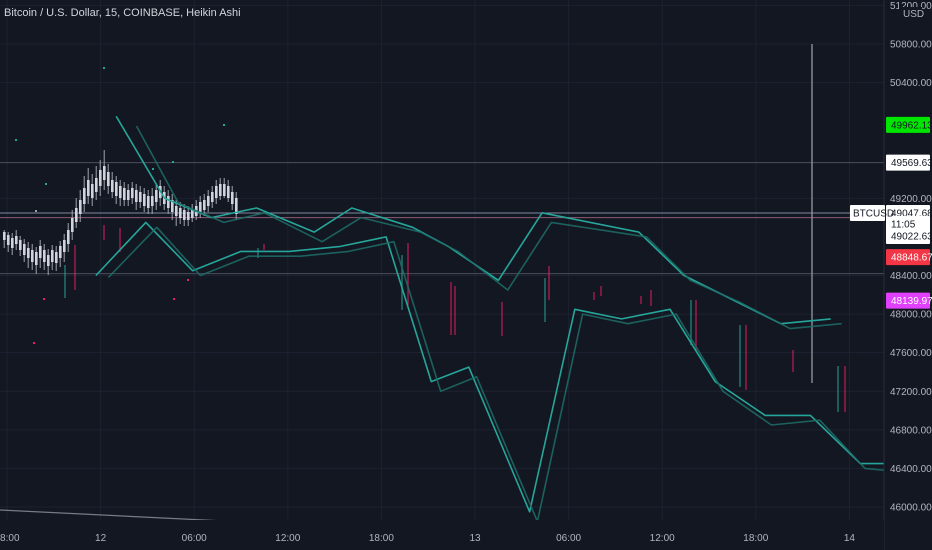 Image resolution: width=932 pixels, height=550 pixels. What do you see at coordinates (911, 45) in the screenshot?
I see `price-tick-label: 50800.00` at bounding box center [911, 45].